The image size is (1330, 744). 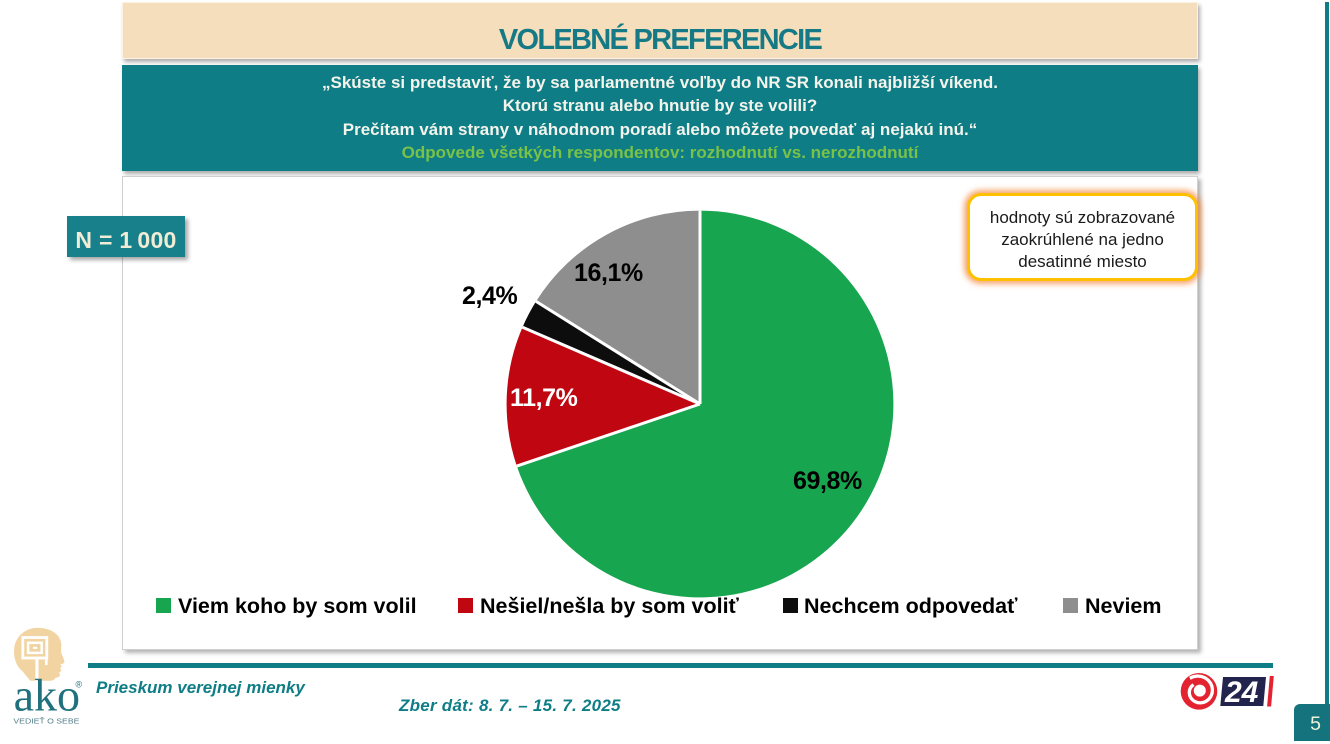 I want to click on svg-text: ako, so click(x=47, y=695).